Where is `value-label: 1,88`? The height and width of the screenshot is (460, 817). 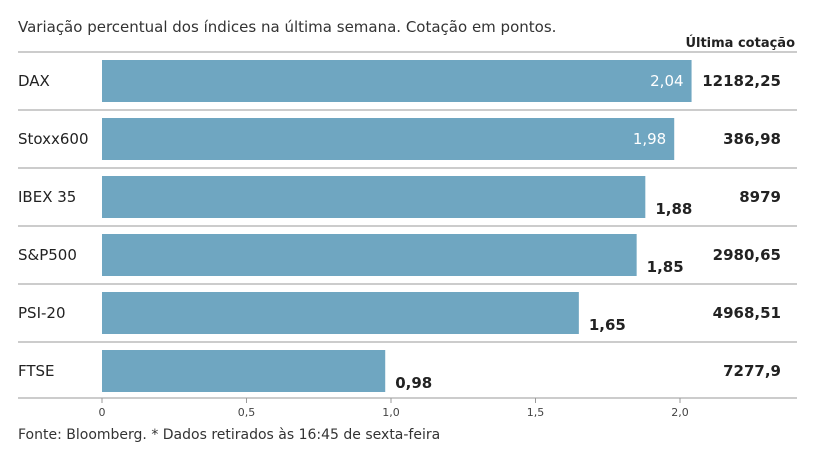
value-label: 1,88 is located at coordinates (673, 209).